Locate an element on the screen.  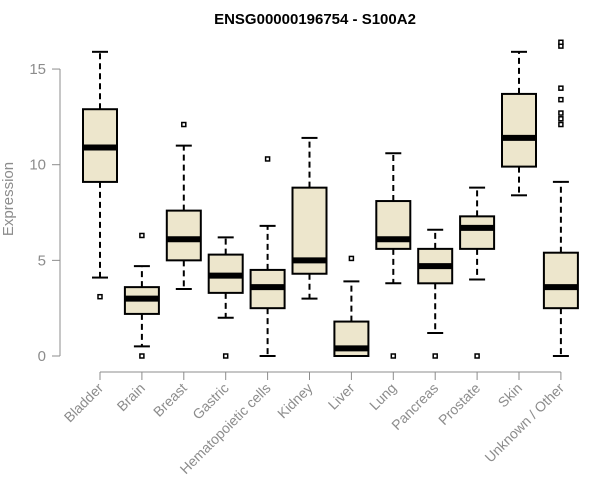
box-liver is located at coordinates (351, 306).